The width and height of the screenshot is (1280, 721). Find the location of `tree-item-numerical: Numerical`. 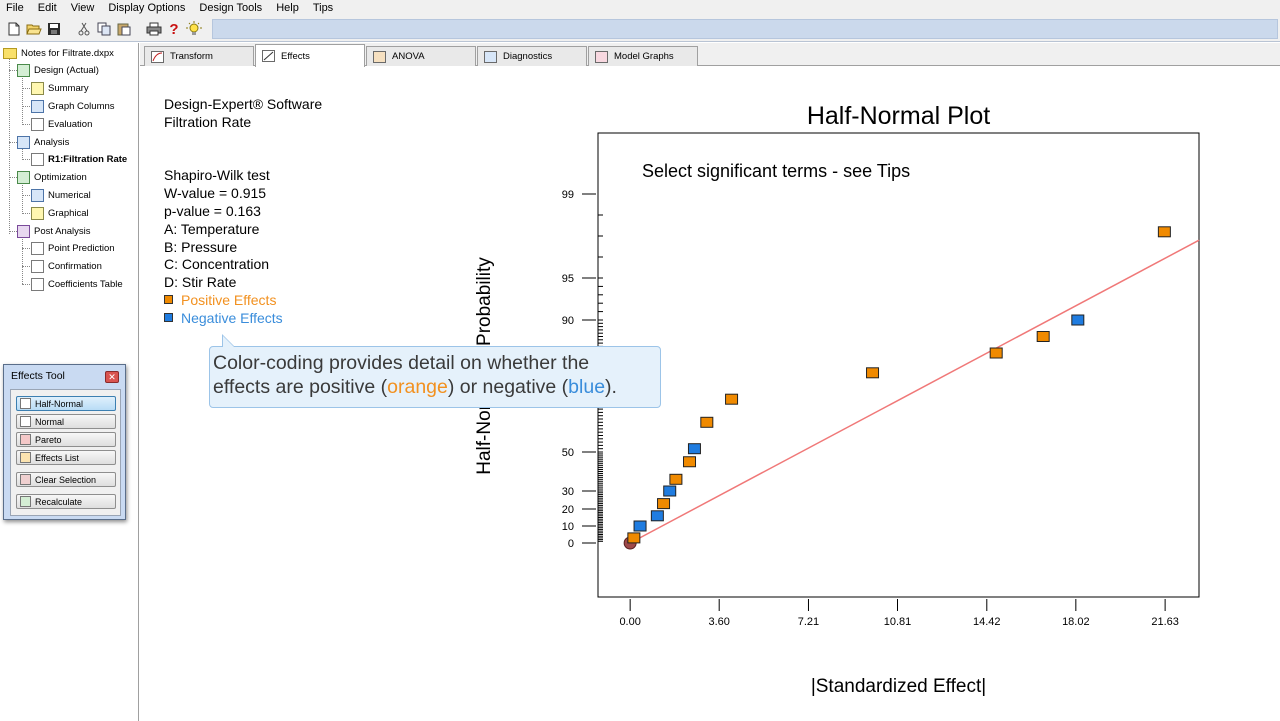

tree-item-numerical: Numerical is located at coordinates (61, 195).